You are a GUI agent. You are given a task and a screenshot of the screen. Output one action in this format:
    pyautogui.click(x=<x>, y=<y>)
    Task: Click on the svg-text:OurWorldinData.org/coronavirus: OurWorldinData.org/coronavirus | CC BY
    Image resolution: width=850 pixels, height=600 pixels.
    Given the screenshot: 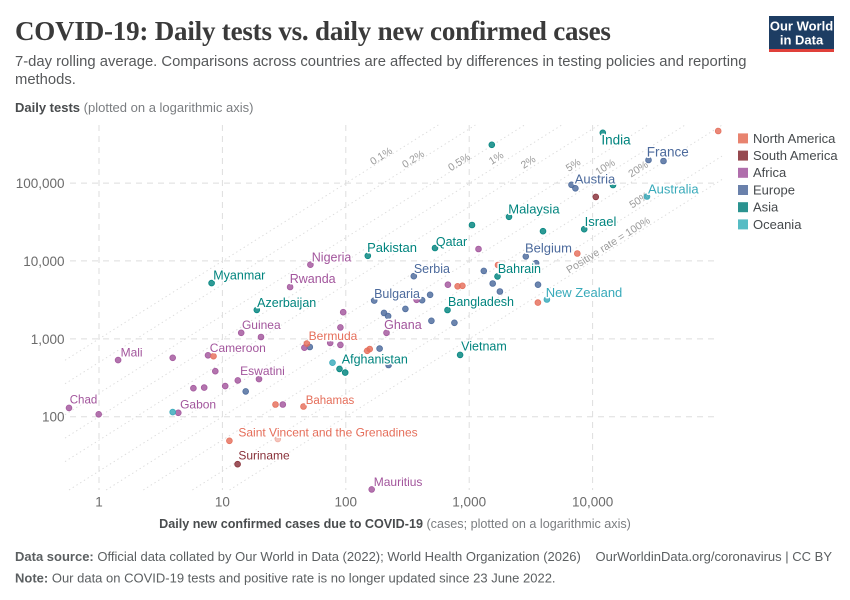 What is the action you would take?
    pyautogui.click(x=713, y=556)
    